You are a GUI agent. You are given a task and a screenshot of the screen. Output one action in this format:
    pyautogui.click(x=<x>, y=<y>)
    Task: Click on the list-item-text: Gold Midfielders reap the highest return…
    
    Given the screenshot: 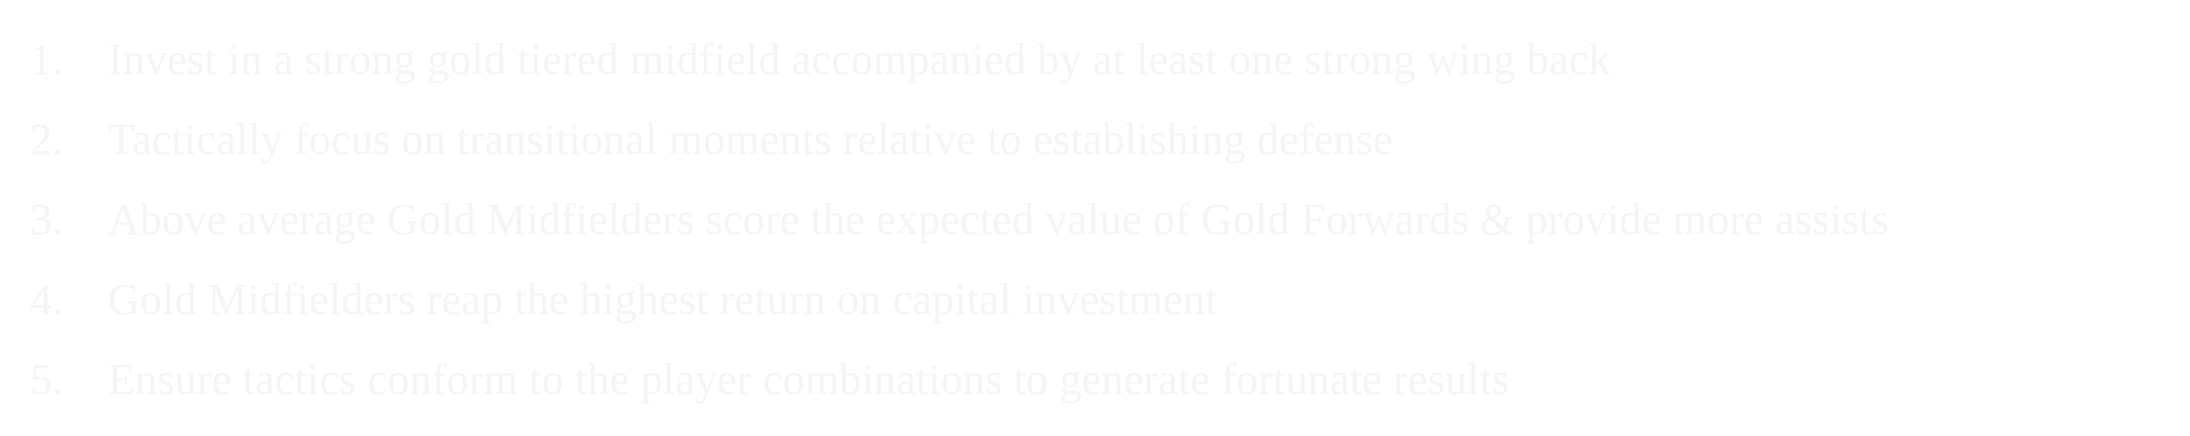 What is the action you would take?
    pyautogui.click(x=663, y=299)
    